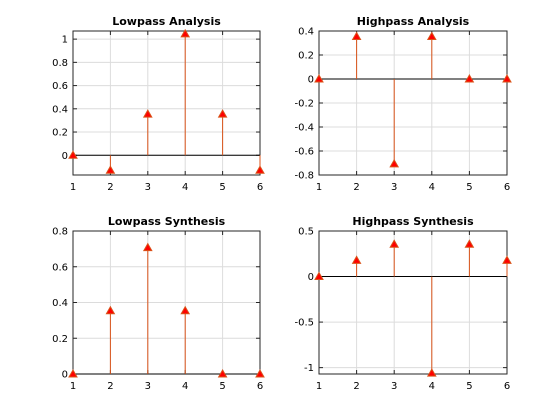 The height and width of the screenshot is (420, 560). I want to click on chart-title: Lowpass Synthesis, so click(167, 221).